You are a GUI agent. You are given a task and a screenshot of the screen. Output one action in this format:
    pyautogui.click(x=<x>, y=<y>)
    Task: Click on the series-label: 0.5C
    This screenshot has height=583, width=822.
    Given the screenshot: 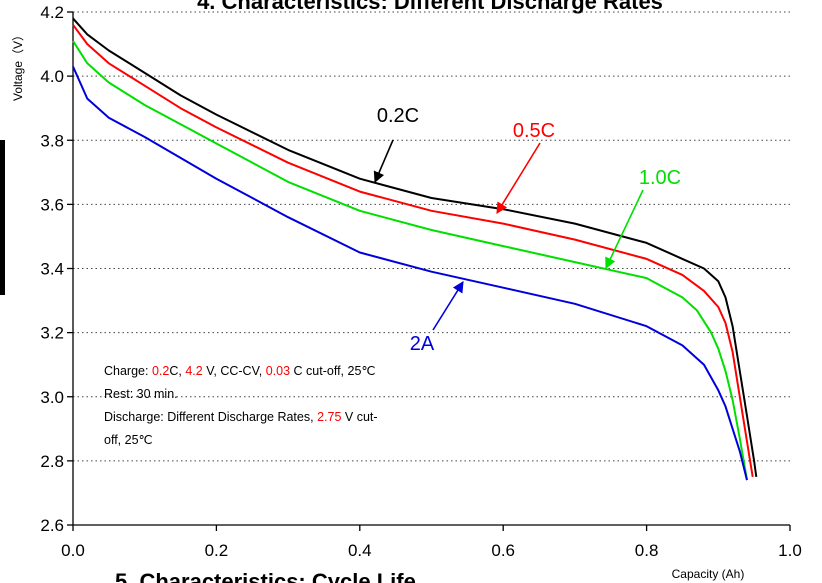 What is the action you would take?
    pyautogui.click(x=534, y=131)
    